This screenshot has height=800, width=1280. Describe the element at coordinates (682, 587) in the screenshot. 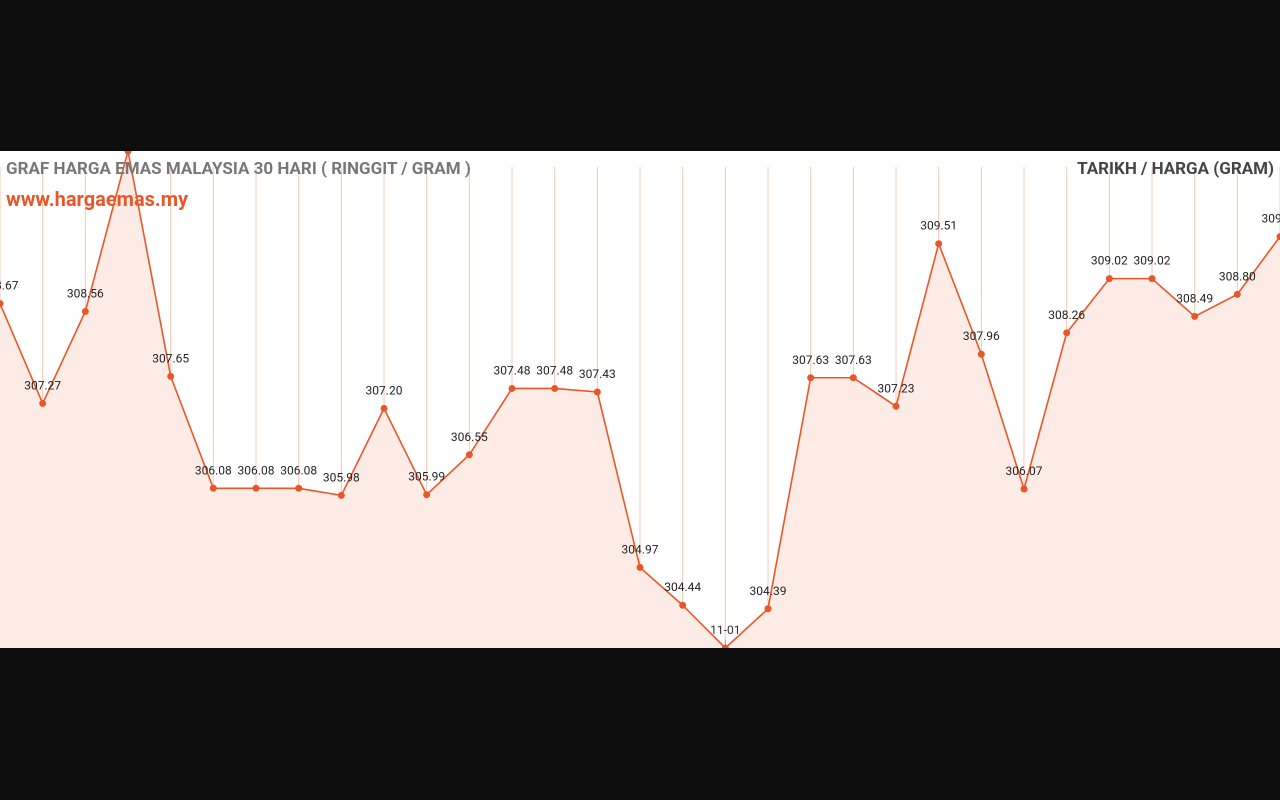

I see `value-label: 304.44` at that location.